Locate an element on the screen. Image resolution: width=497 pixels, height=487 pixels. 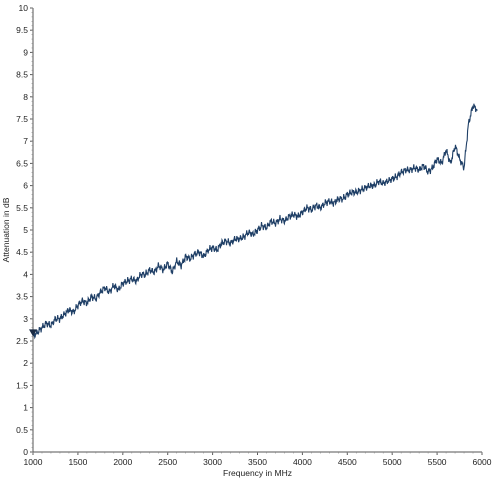
y-tick-label: 10 is located at coordinates (24, 8).